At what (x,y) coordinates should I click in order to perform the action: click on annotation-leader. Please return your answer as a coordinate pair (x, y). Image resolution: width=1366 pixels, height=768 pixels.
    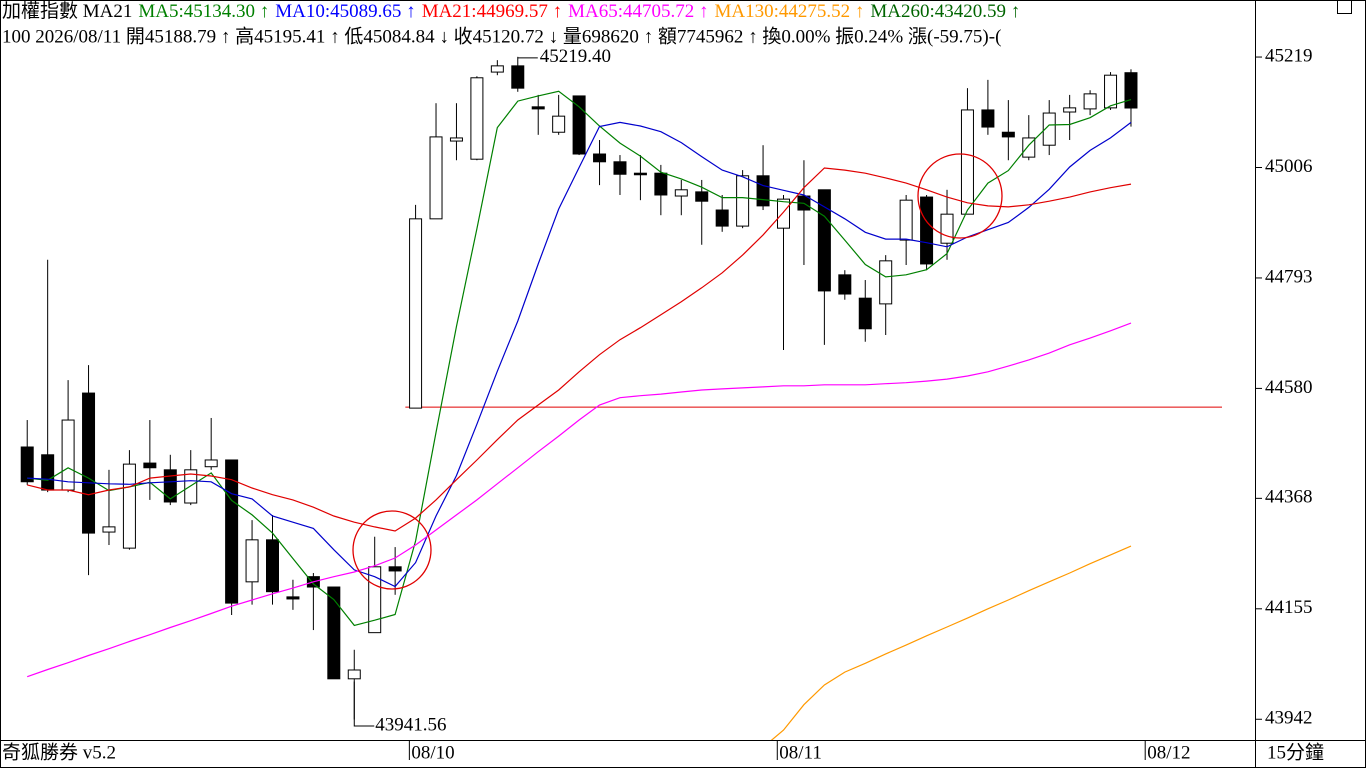
    Looking at the image, I should click on (364, 704).